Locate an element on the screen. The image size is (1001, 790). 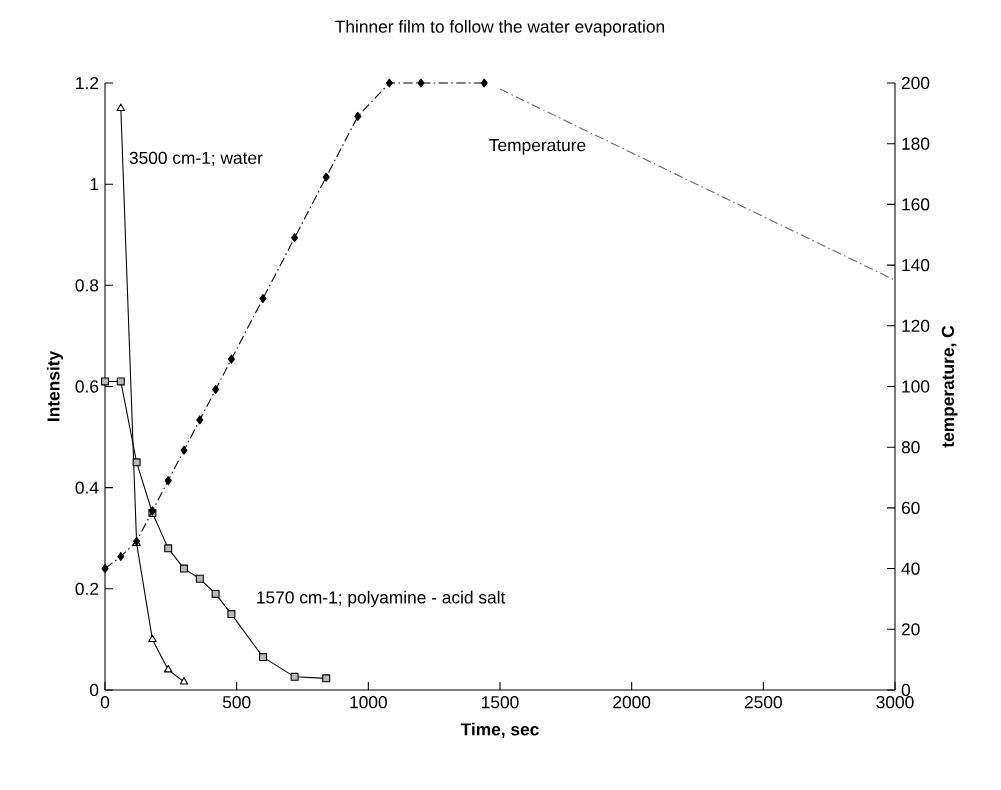
y2-tick-label: 0 is located at coordinates (906, 690).